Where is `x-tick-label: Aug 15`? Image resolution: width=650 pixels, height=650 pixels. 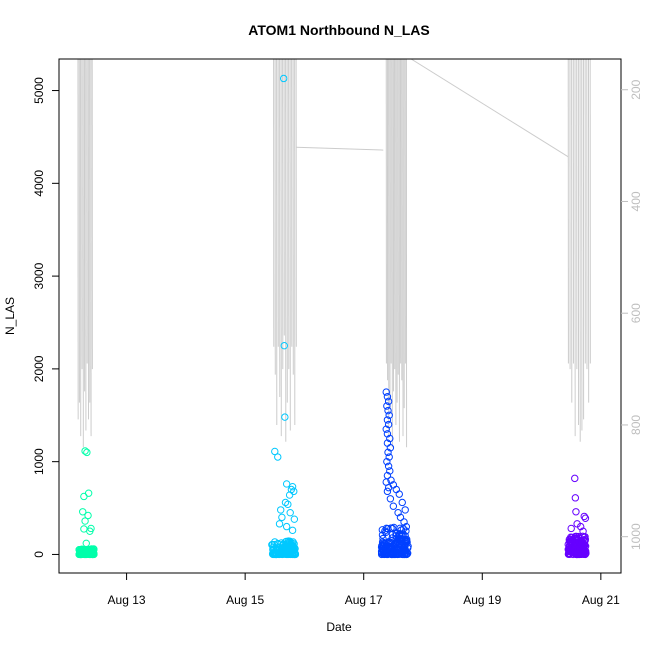 x-tick-label: Aug 15 is located at coordinates (245, 600).